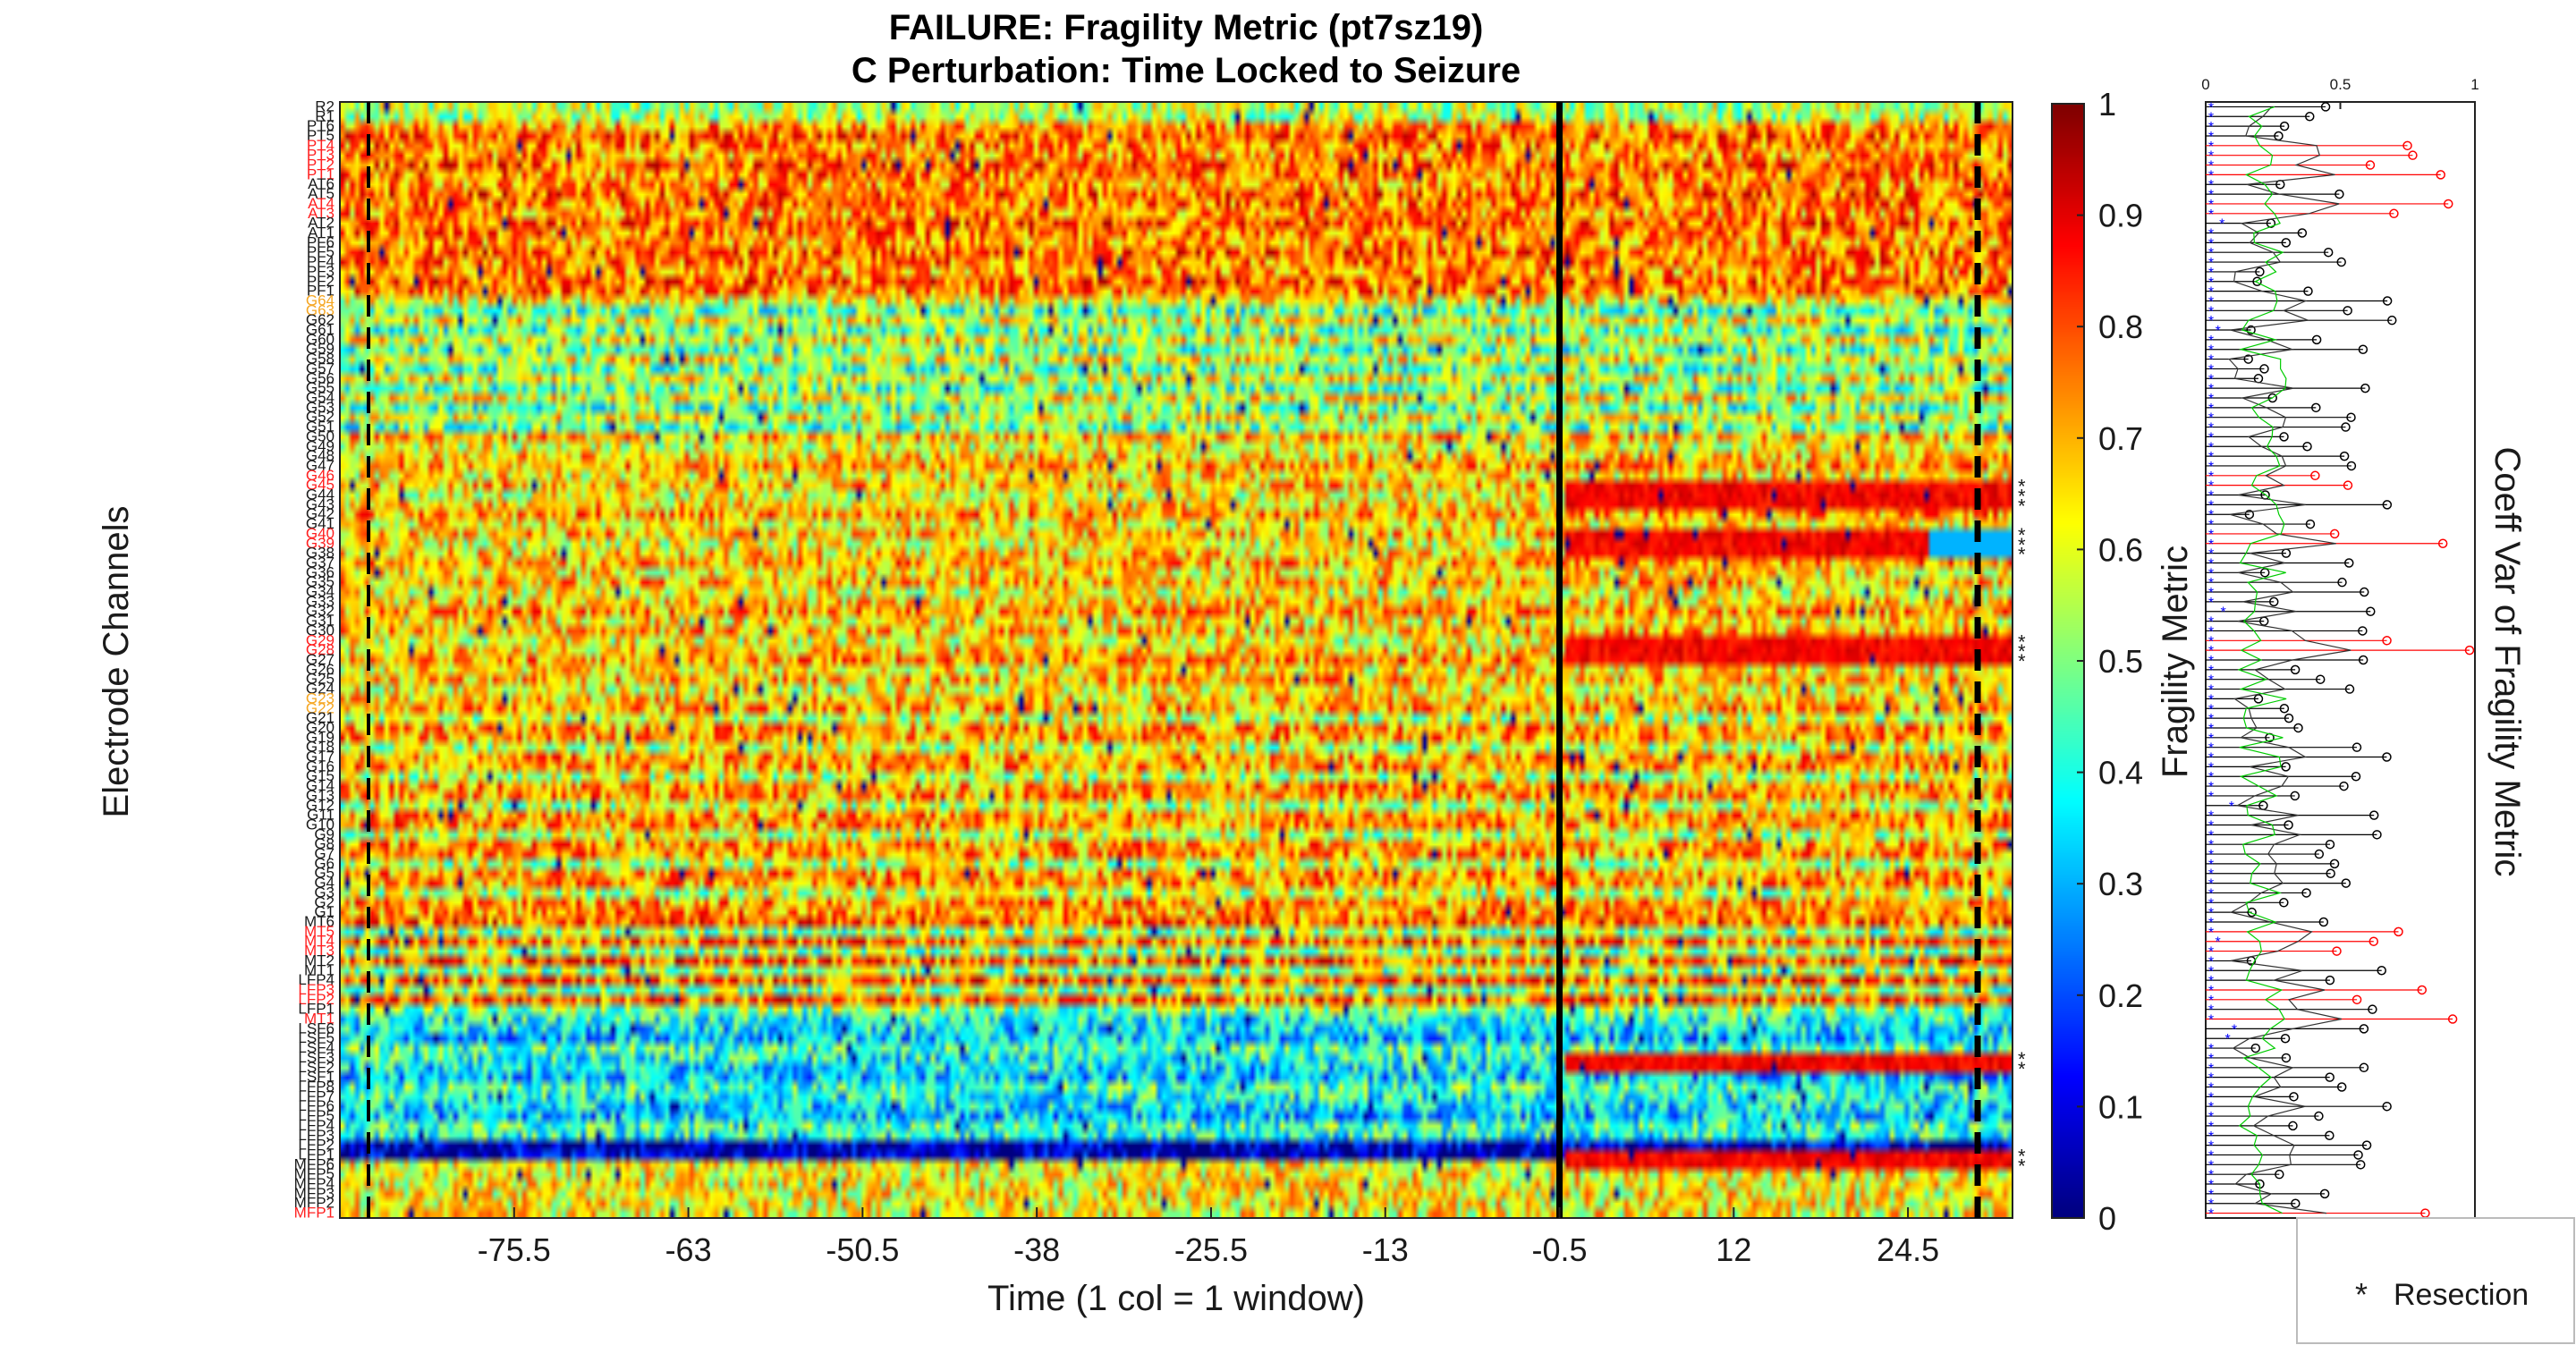 This screenshot has width=2576, height=1345. I want to click on channel-label: G26, so click(320, 669).